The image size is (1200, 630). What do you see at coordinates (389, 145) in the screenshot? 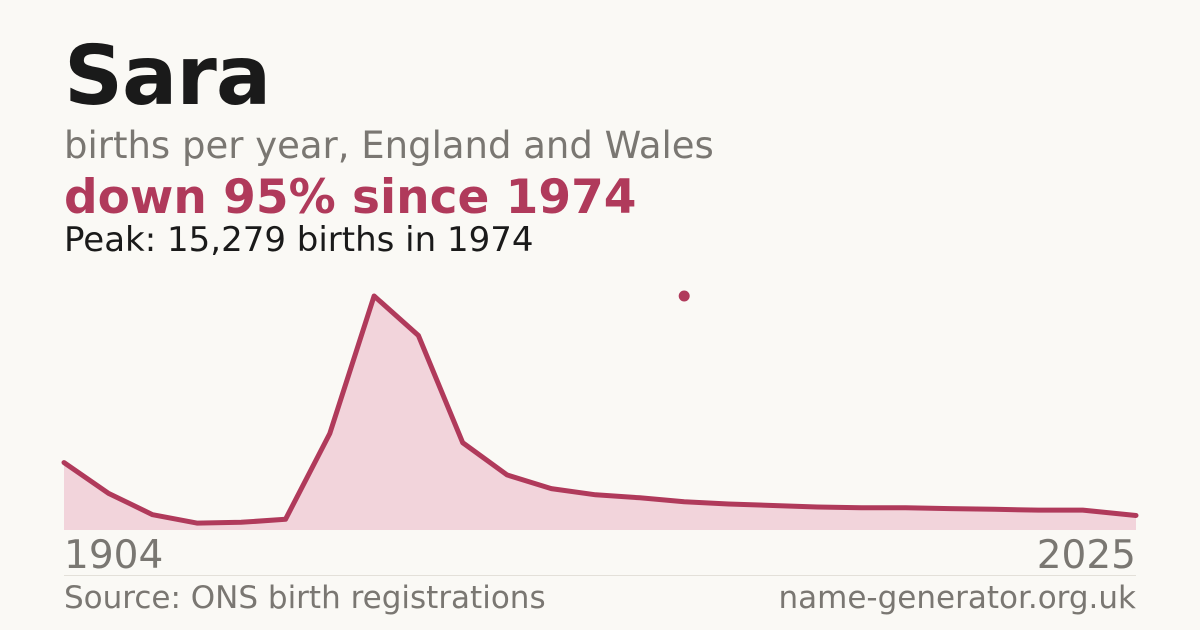
I see `chart-subtitle: births per year, England and Wales` at bounding box center [389, 145].